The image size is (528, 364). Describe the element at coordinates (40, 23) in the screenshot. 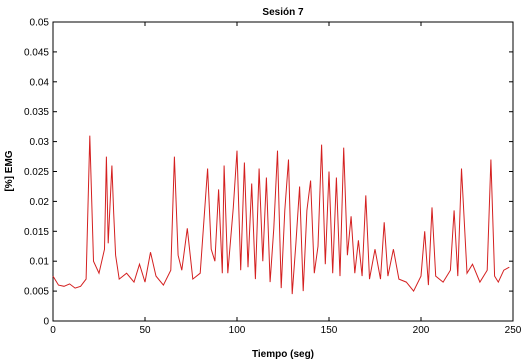

I see `y-tick-label: 0.05` at that location.